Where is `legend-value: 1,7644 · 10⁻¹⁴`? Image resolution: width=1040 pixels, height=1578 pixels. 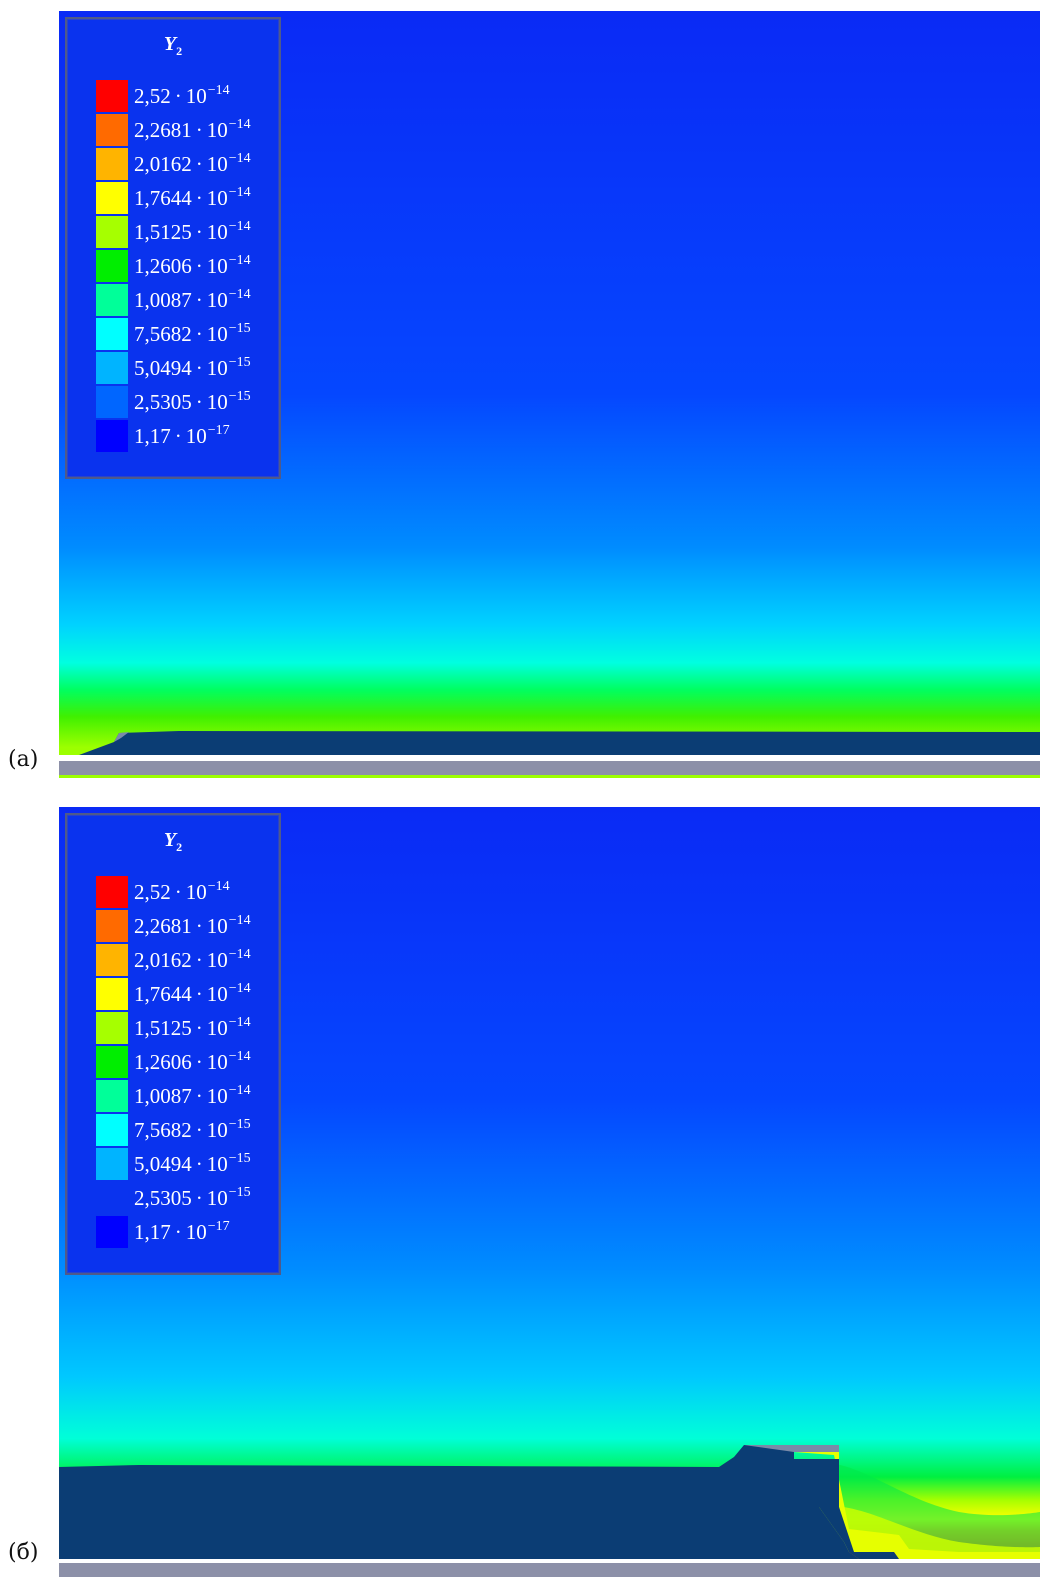 legend-value: 1,7644 · 10⁻¹⁴ is located at coordinates (192, 994).